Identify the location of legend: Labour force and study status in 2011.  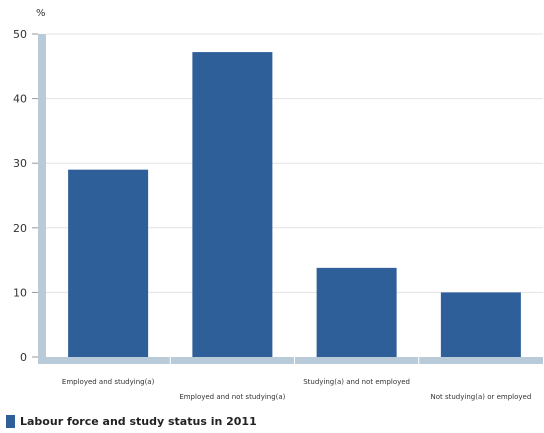
(131, 421).